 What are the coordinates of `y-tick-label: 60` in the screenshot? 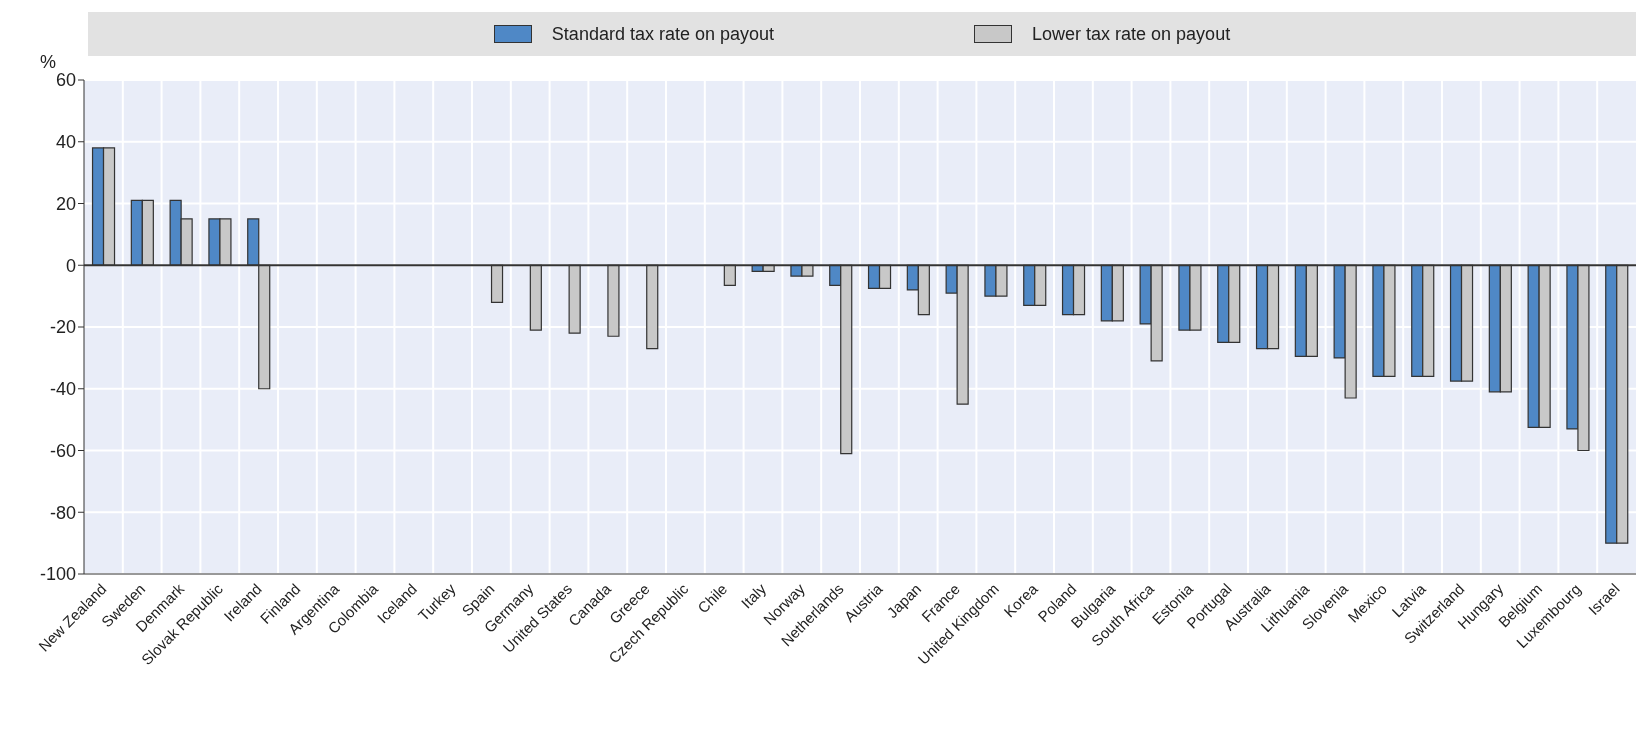 It's located at (65, 80).